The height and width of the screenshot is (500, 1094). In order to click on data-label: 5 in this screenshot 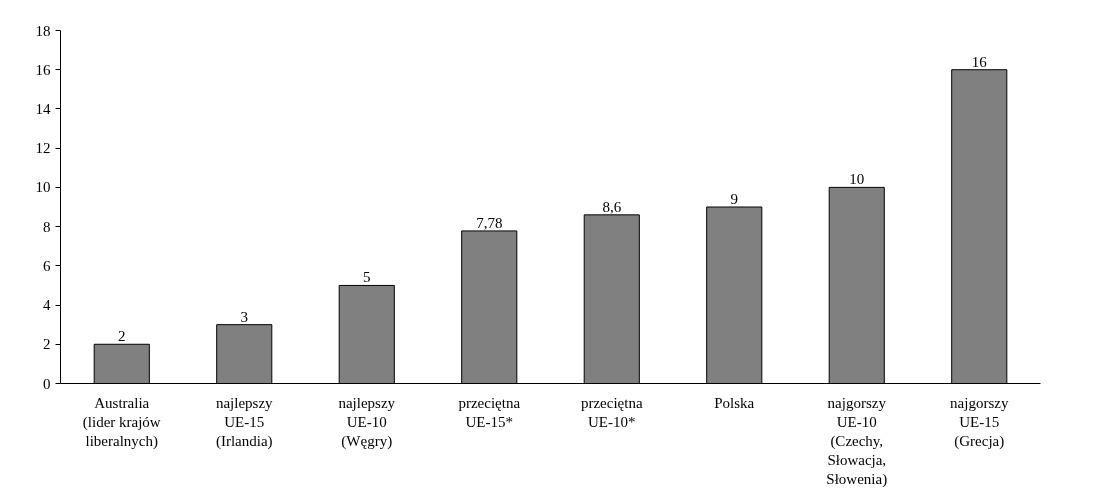, I will do `click(367, 277)`.